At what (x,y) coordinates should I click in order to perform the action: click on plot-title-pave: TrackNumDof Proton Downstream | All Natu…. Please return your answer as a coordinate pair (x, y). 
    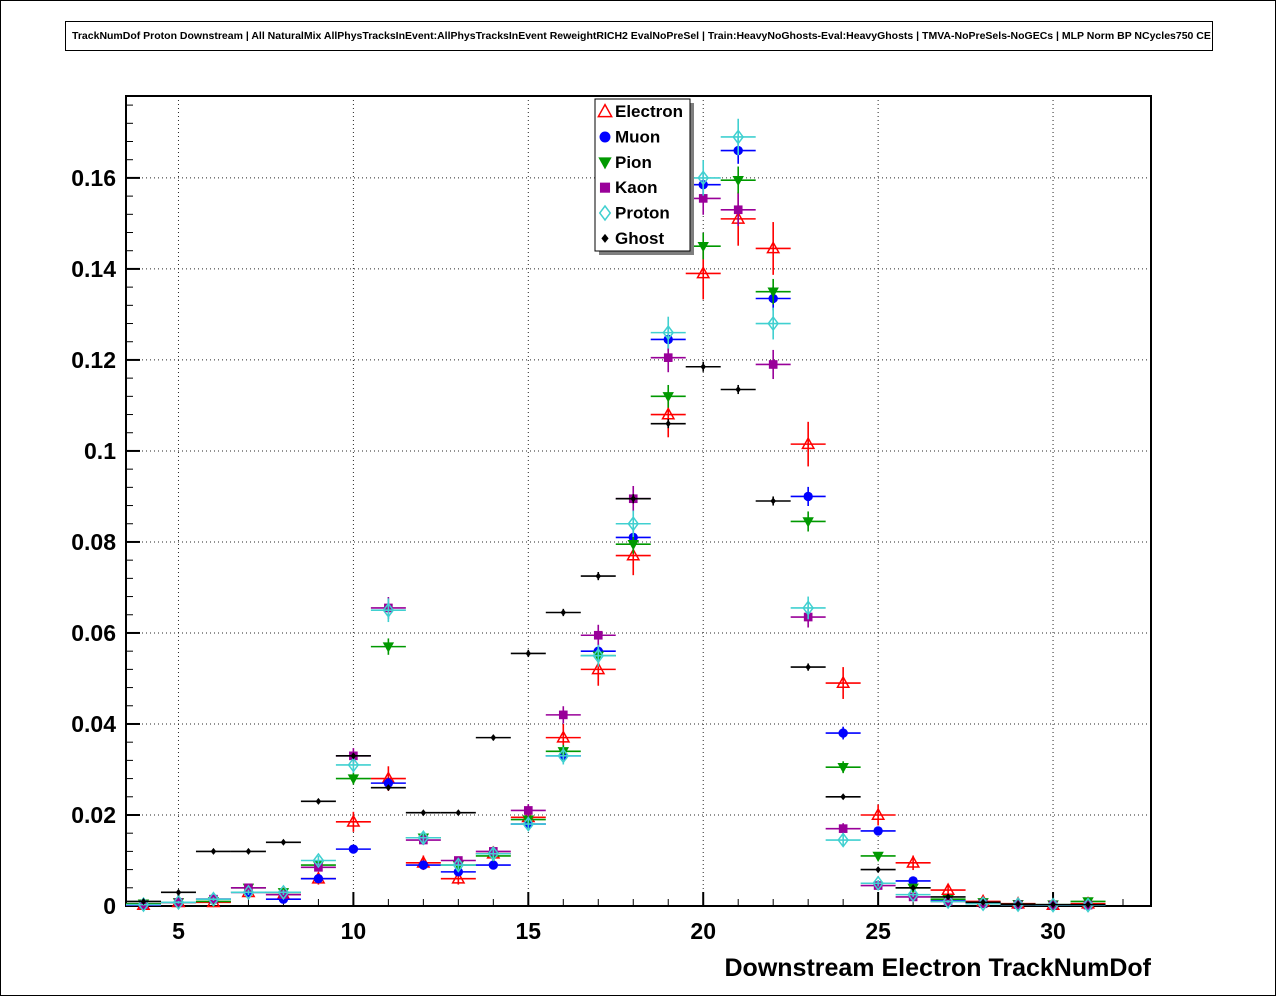
    Looking at the image, I should click on (639, 36).